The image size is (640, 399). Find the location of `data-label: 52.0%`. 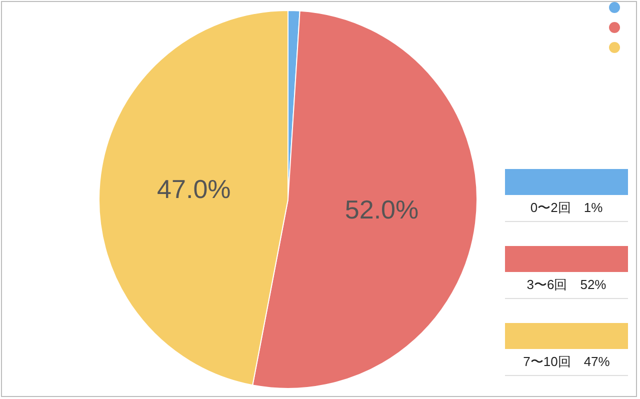

data-label: 52.0% is located at coordinates (381, 209).